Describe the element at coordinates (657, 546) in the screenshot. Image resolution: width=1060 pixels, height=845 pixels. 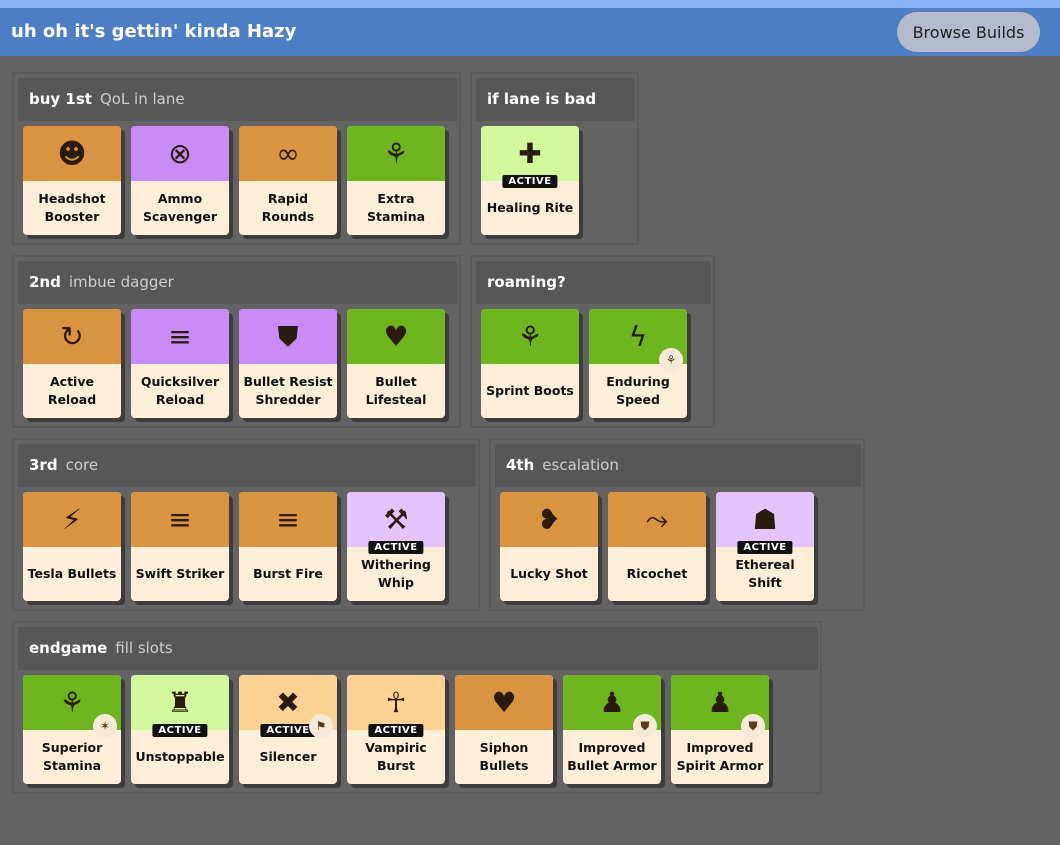
I see `item-card: ⤳ Ricochet` at that location.